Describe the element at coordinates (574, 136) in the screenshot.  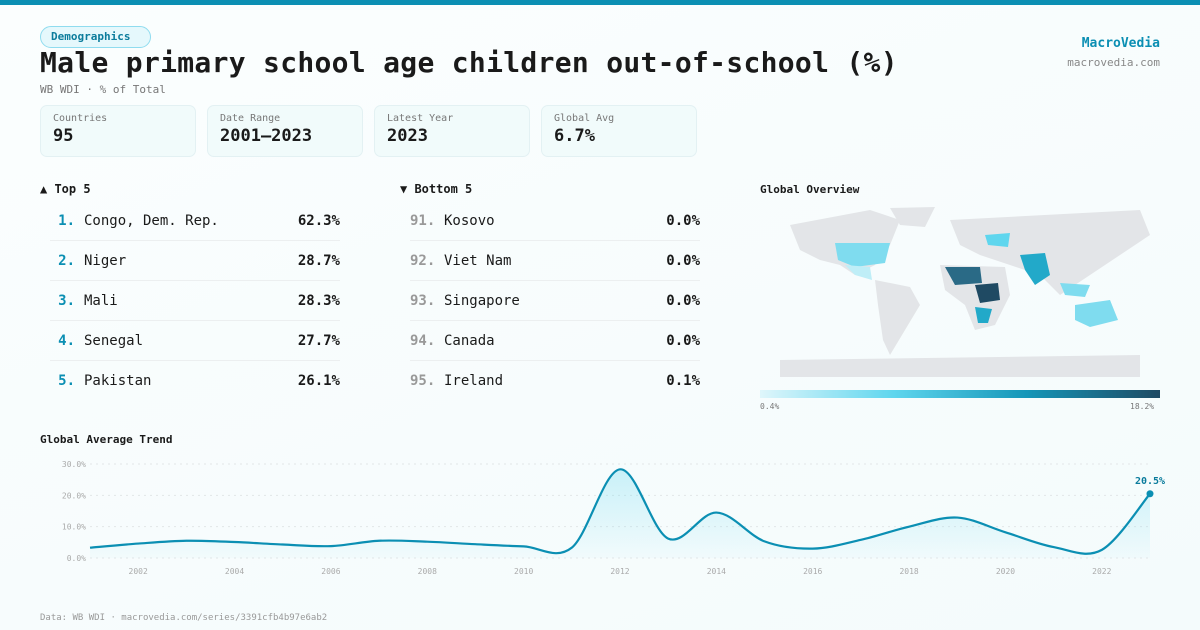
I see `stat-value: 6.7%` at that location.